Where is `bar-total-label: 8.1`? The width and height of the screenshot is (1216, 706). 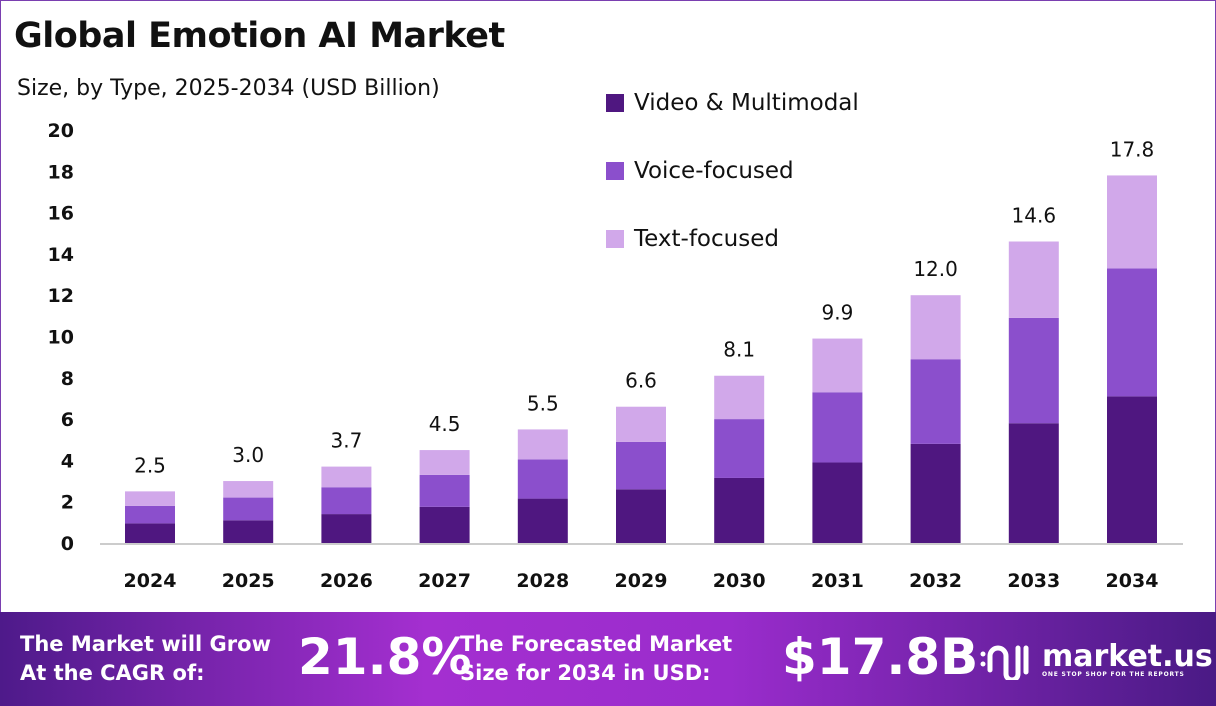
bar-total-label: 8.1 is located at coordinates (739, 350).